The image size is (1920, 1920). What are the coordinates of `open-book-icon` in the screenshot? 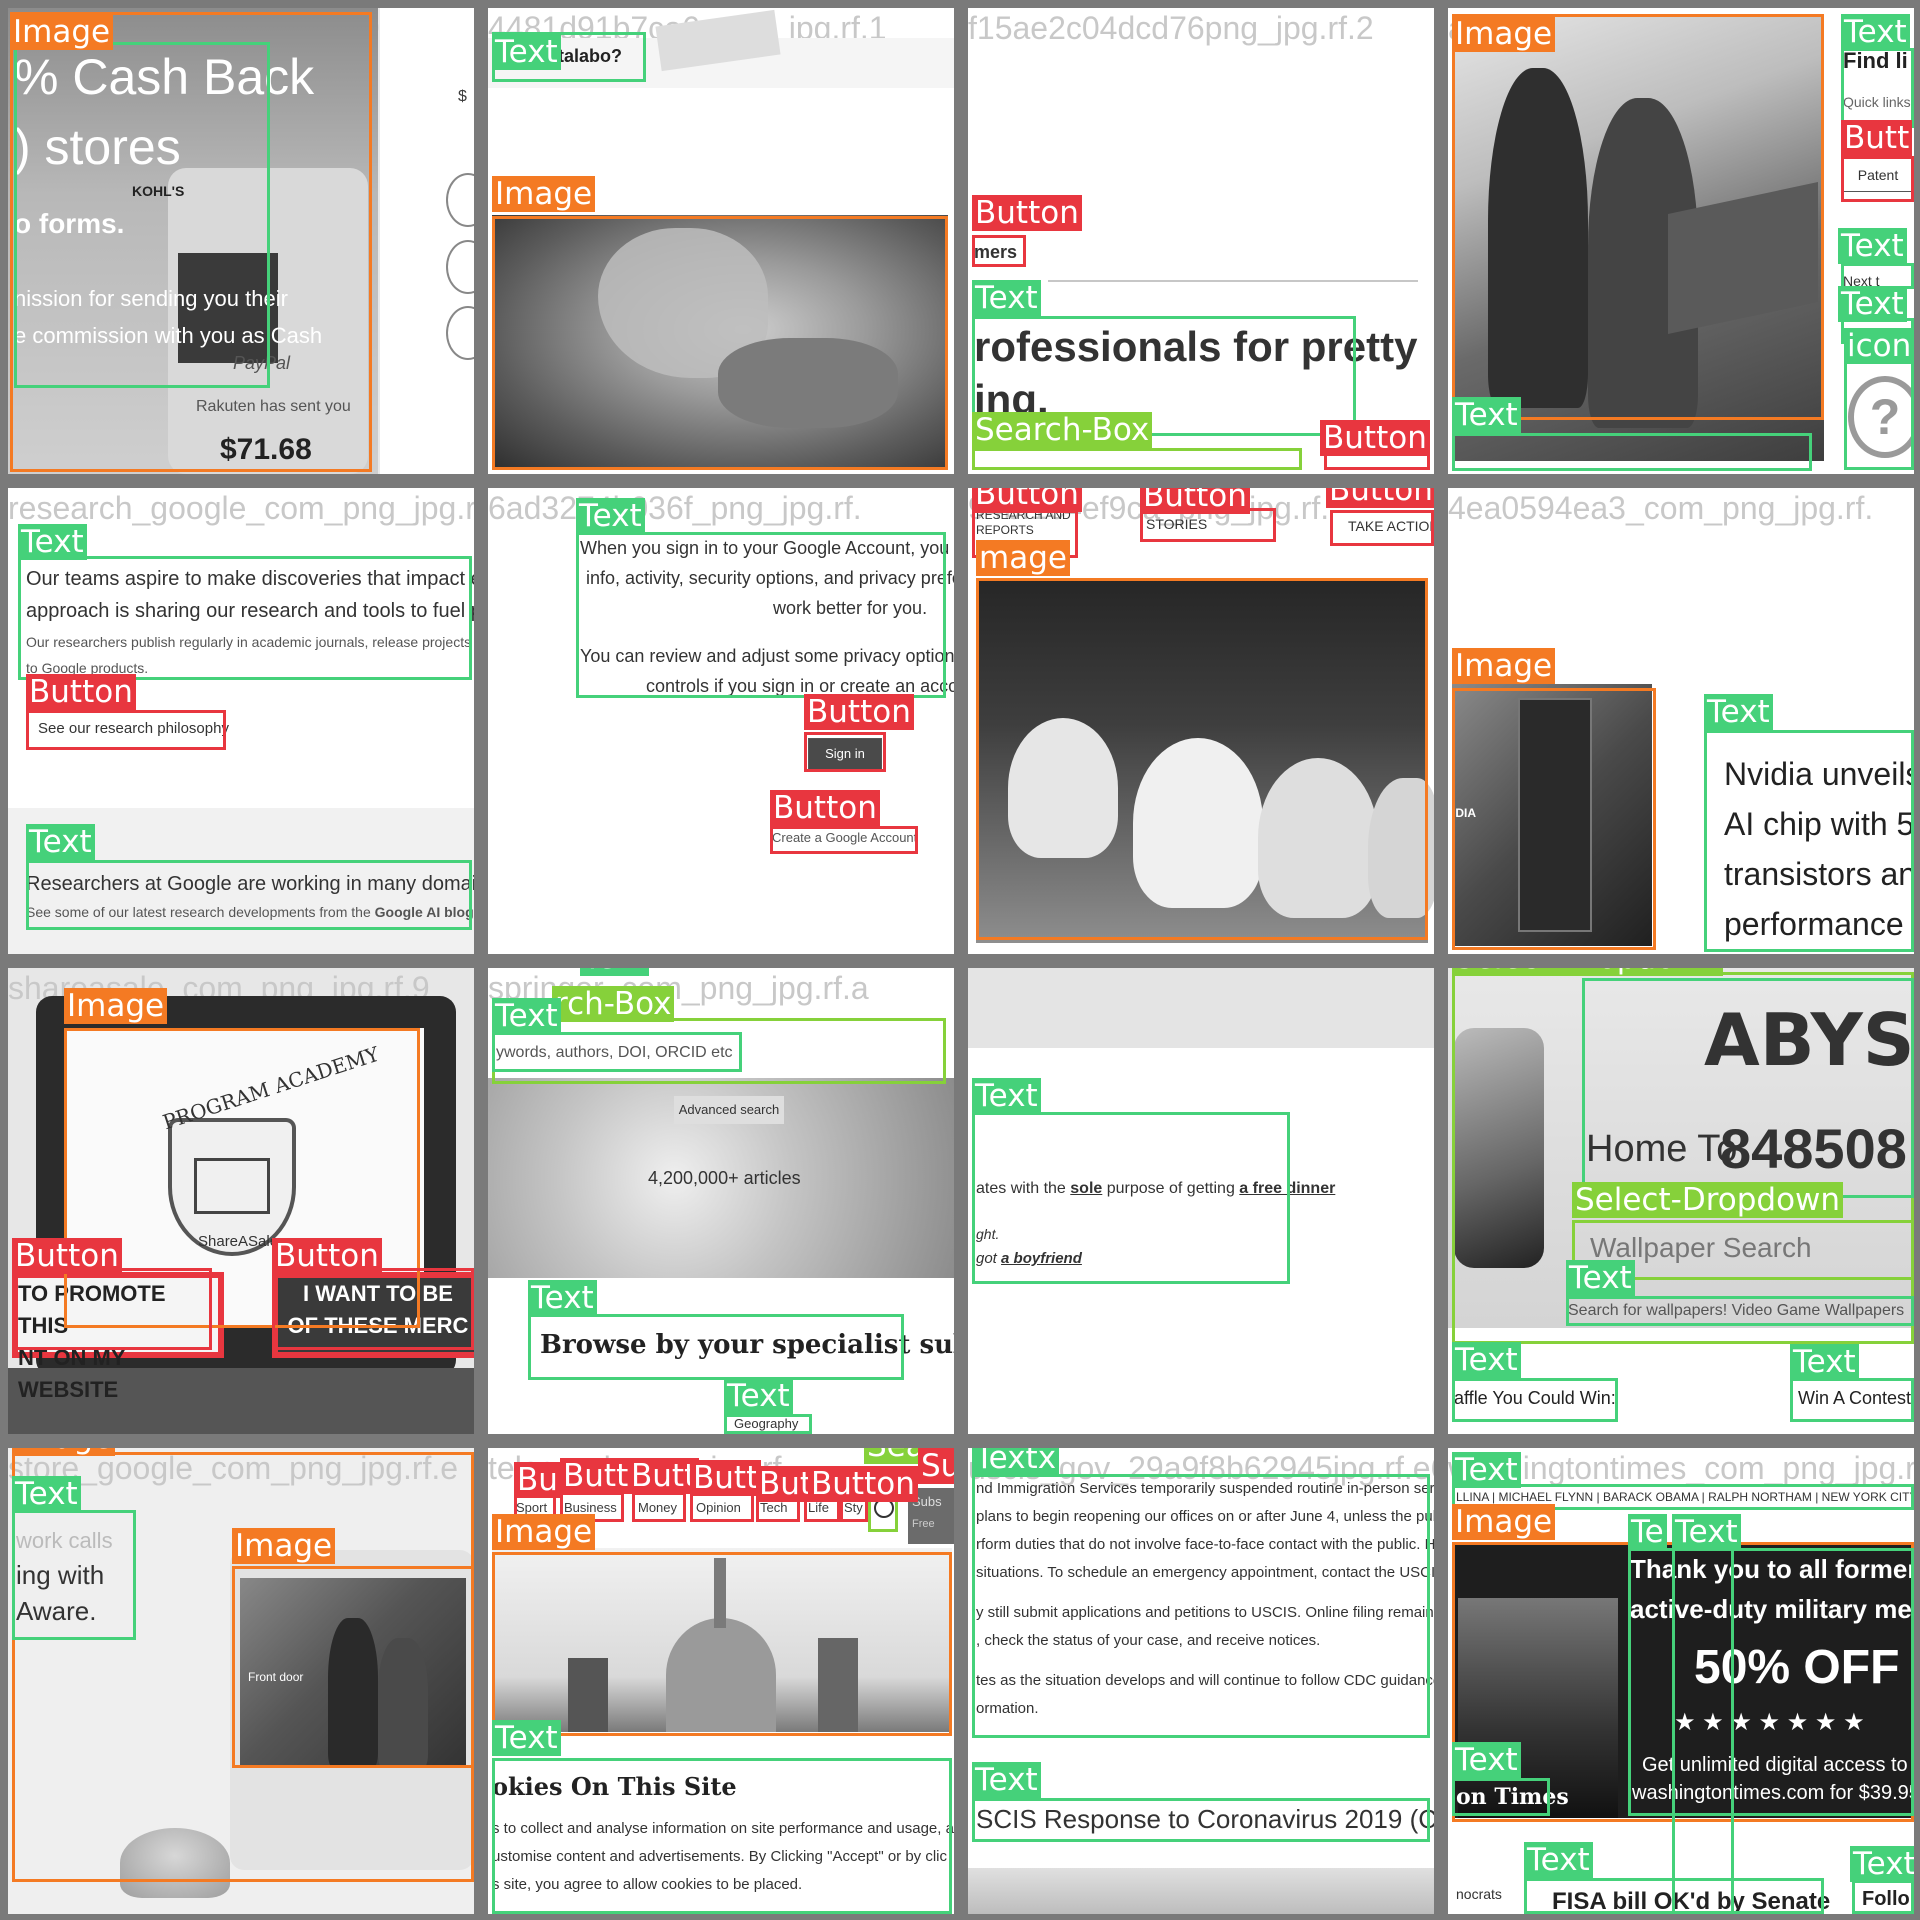 It's located at (232, 1186).